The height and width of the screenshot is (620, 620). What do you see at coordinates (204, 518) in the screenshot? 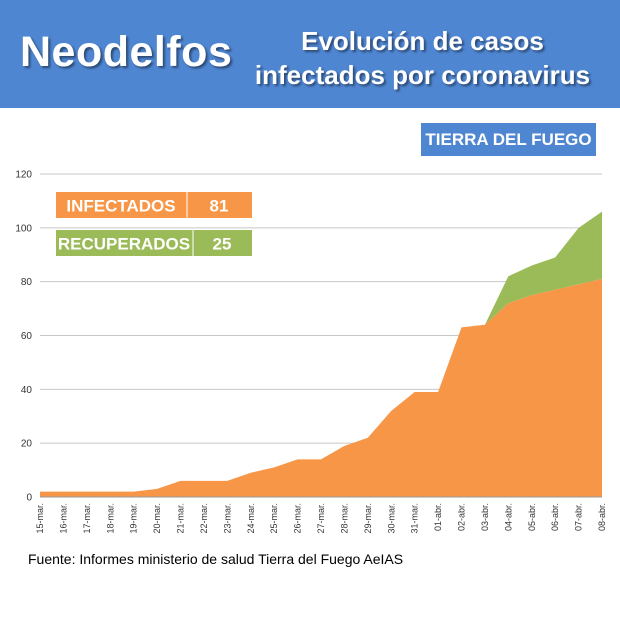
I see `x-tick-label: 22-mar.` at bounding box center [204, 518].